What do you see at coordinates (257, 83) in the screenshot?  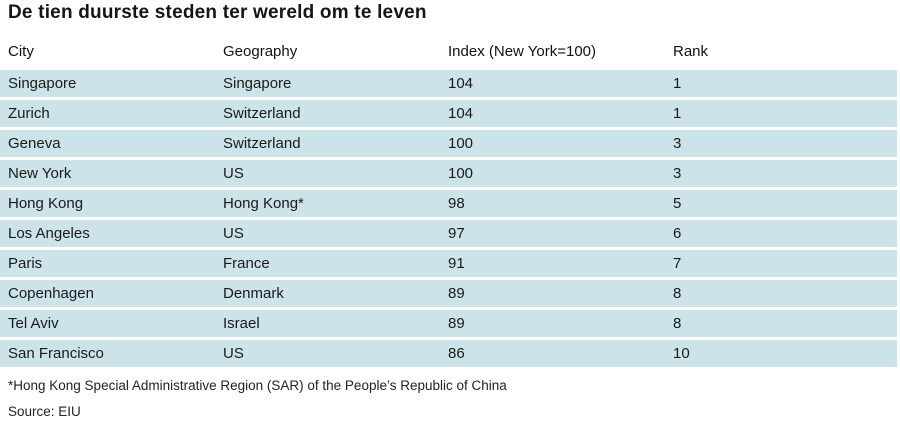 I see `cell-geography: Singapore` at bounding box center [257, 83].